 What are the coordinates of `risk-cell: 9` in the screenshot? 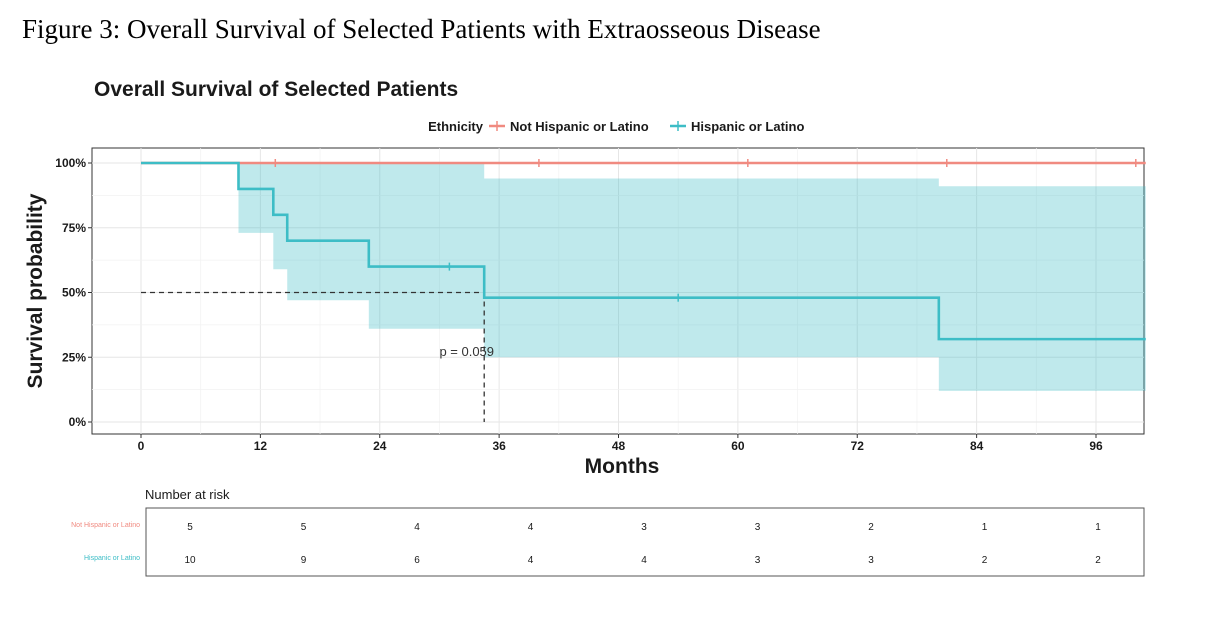 It's located at (304, 560).